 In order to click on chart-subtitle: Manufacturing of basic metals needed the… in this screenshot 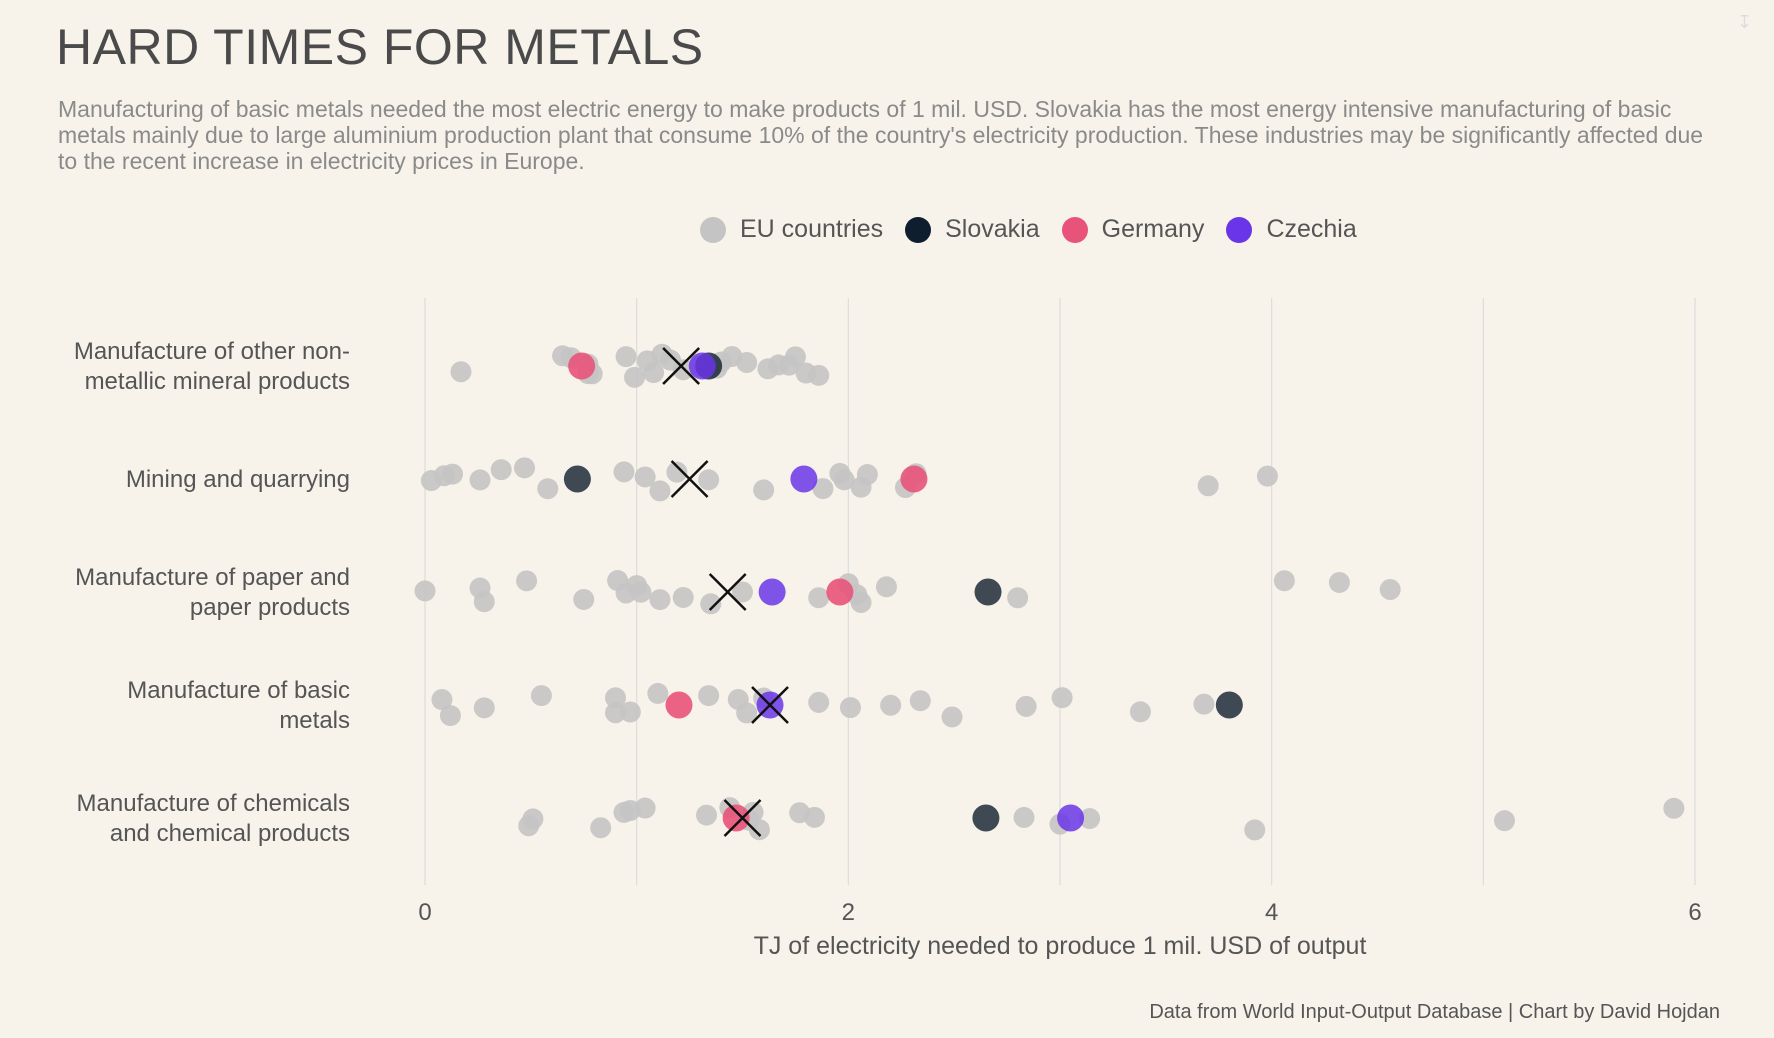, I will do `click(881, 135)`.